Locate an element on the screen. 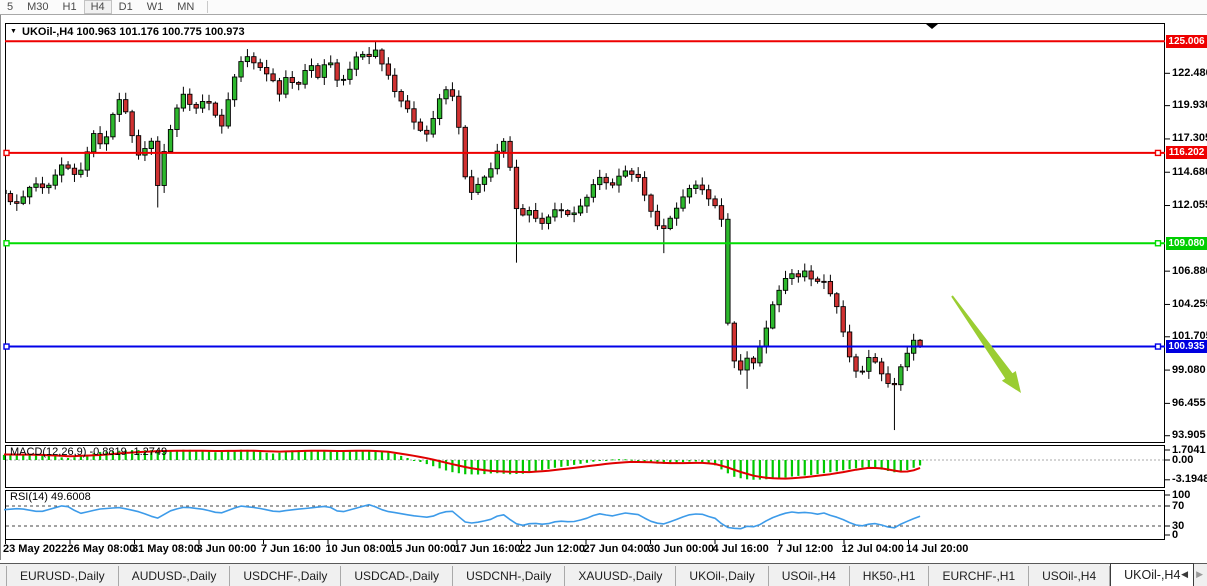  date-tick-label: 10 Jun 08:00 is located at coordinates (358, 549).